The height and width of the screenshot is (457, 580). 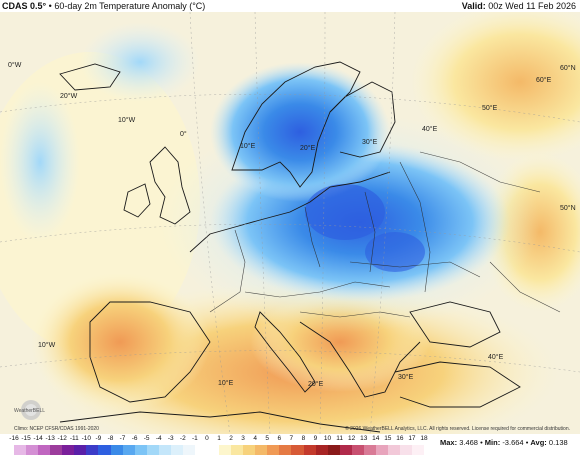 What do you see at coordinates (15, 65) in the screenshot?
I see `graticule-label: 0°W` at bounding box center [15, 65].